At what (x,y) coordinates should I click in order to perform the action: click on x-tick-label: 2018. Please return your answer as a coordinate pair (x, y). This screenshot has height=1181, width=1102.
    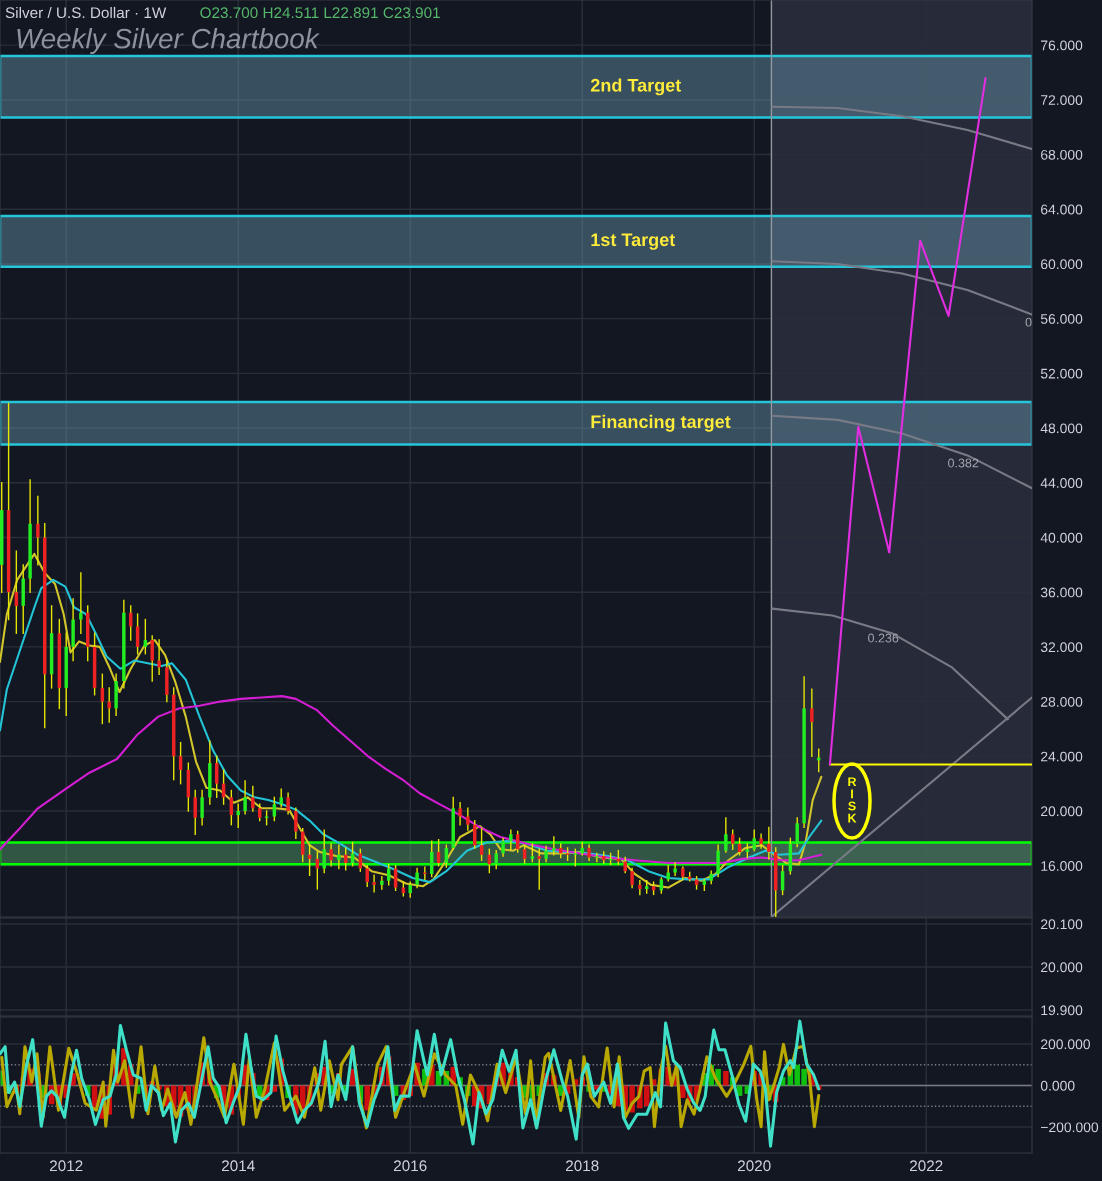
    Looking at the image, I should click on (582, 1166).